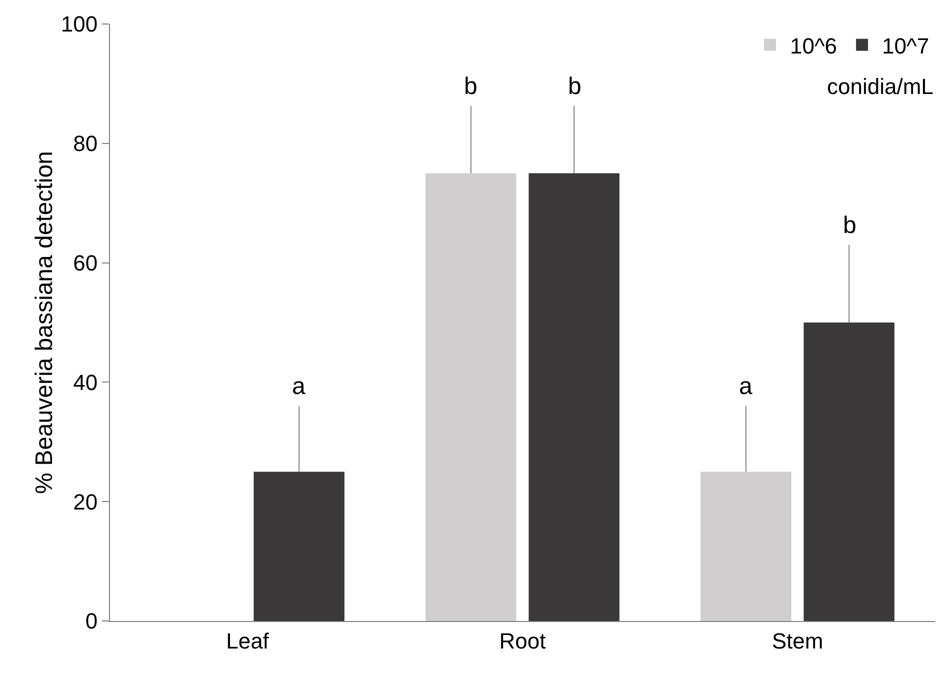 The height and width of the screenshot is (681, 950). I want to click on y-tick-label: 100, so click(79, 24).